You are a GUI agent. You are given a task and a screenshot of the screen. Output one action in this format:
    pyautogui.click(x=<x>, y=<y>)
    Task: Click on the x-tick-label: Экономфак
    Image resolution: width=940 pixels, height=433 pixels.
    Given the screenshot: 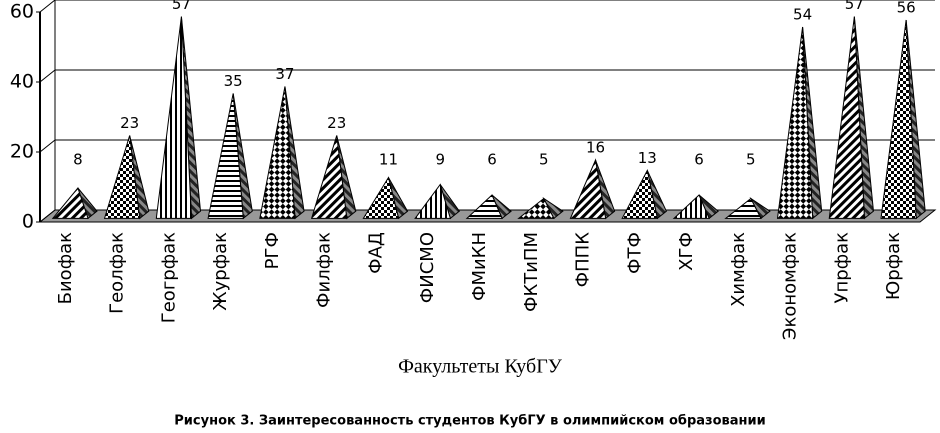 What is the action you would take?
    pyautogui.click(x=790, y=286)
    